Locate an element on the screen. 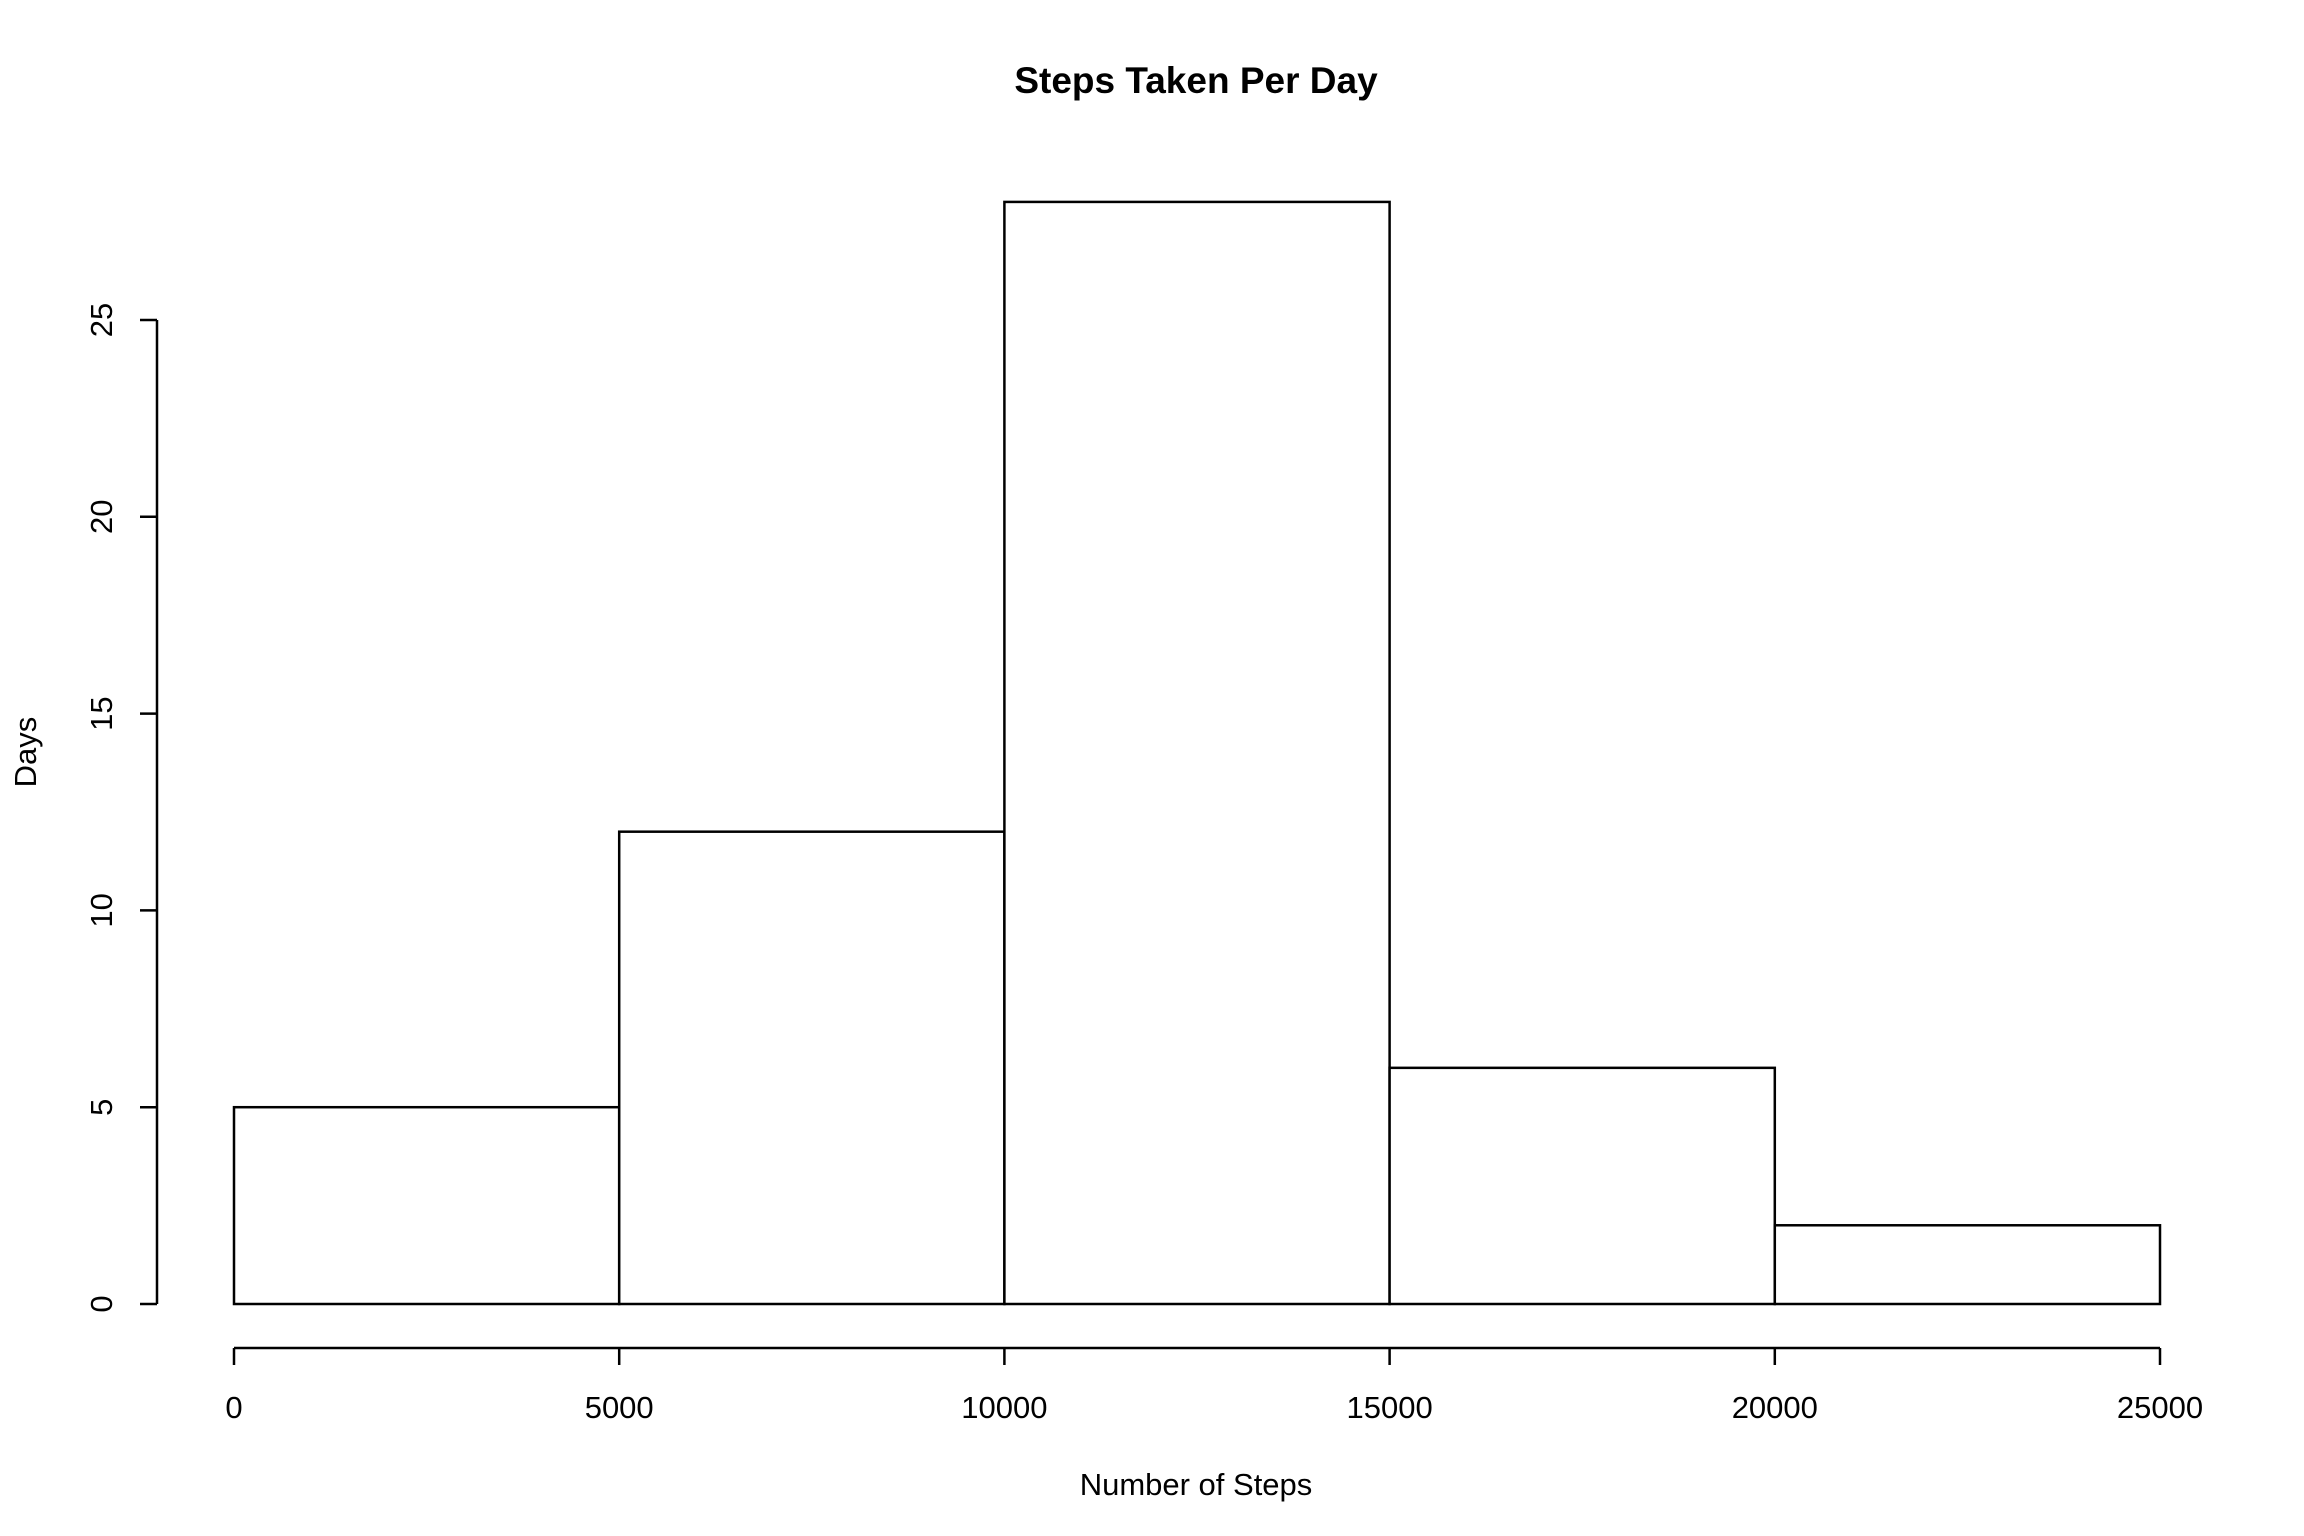  chart-title: Steps Taken Per Day is located at coordinates (1196, 80).